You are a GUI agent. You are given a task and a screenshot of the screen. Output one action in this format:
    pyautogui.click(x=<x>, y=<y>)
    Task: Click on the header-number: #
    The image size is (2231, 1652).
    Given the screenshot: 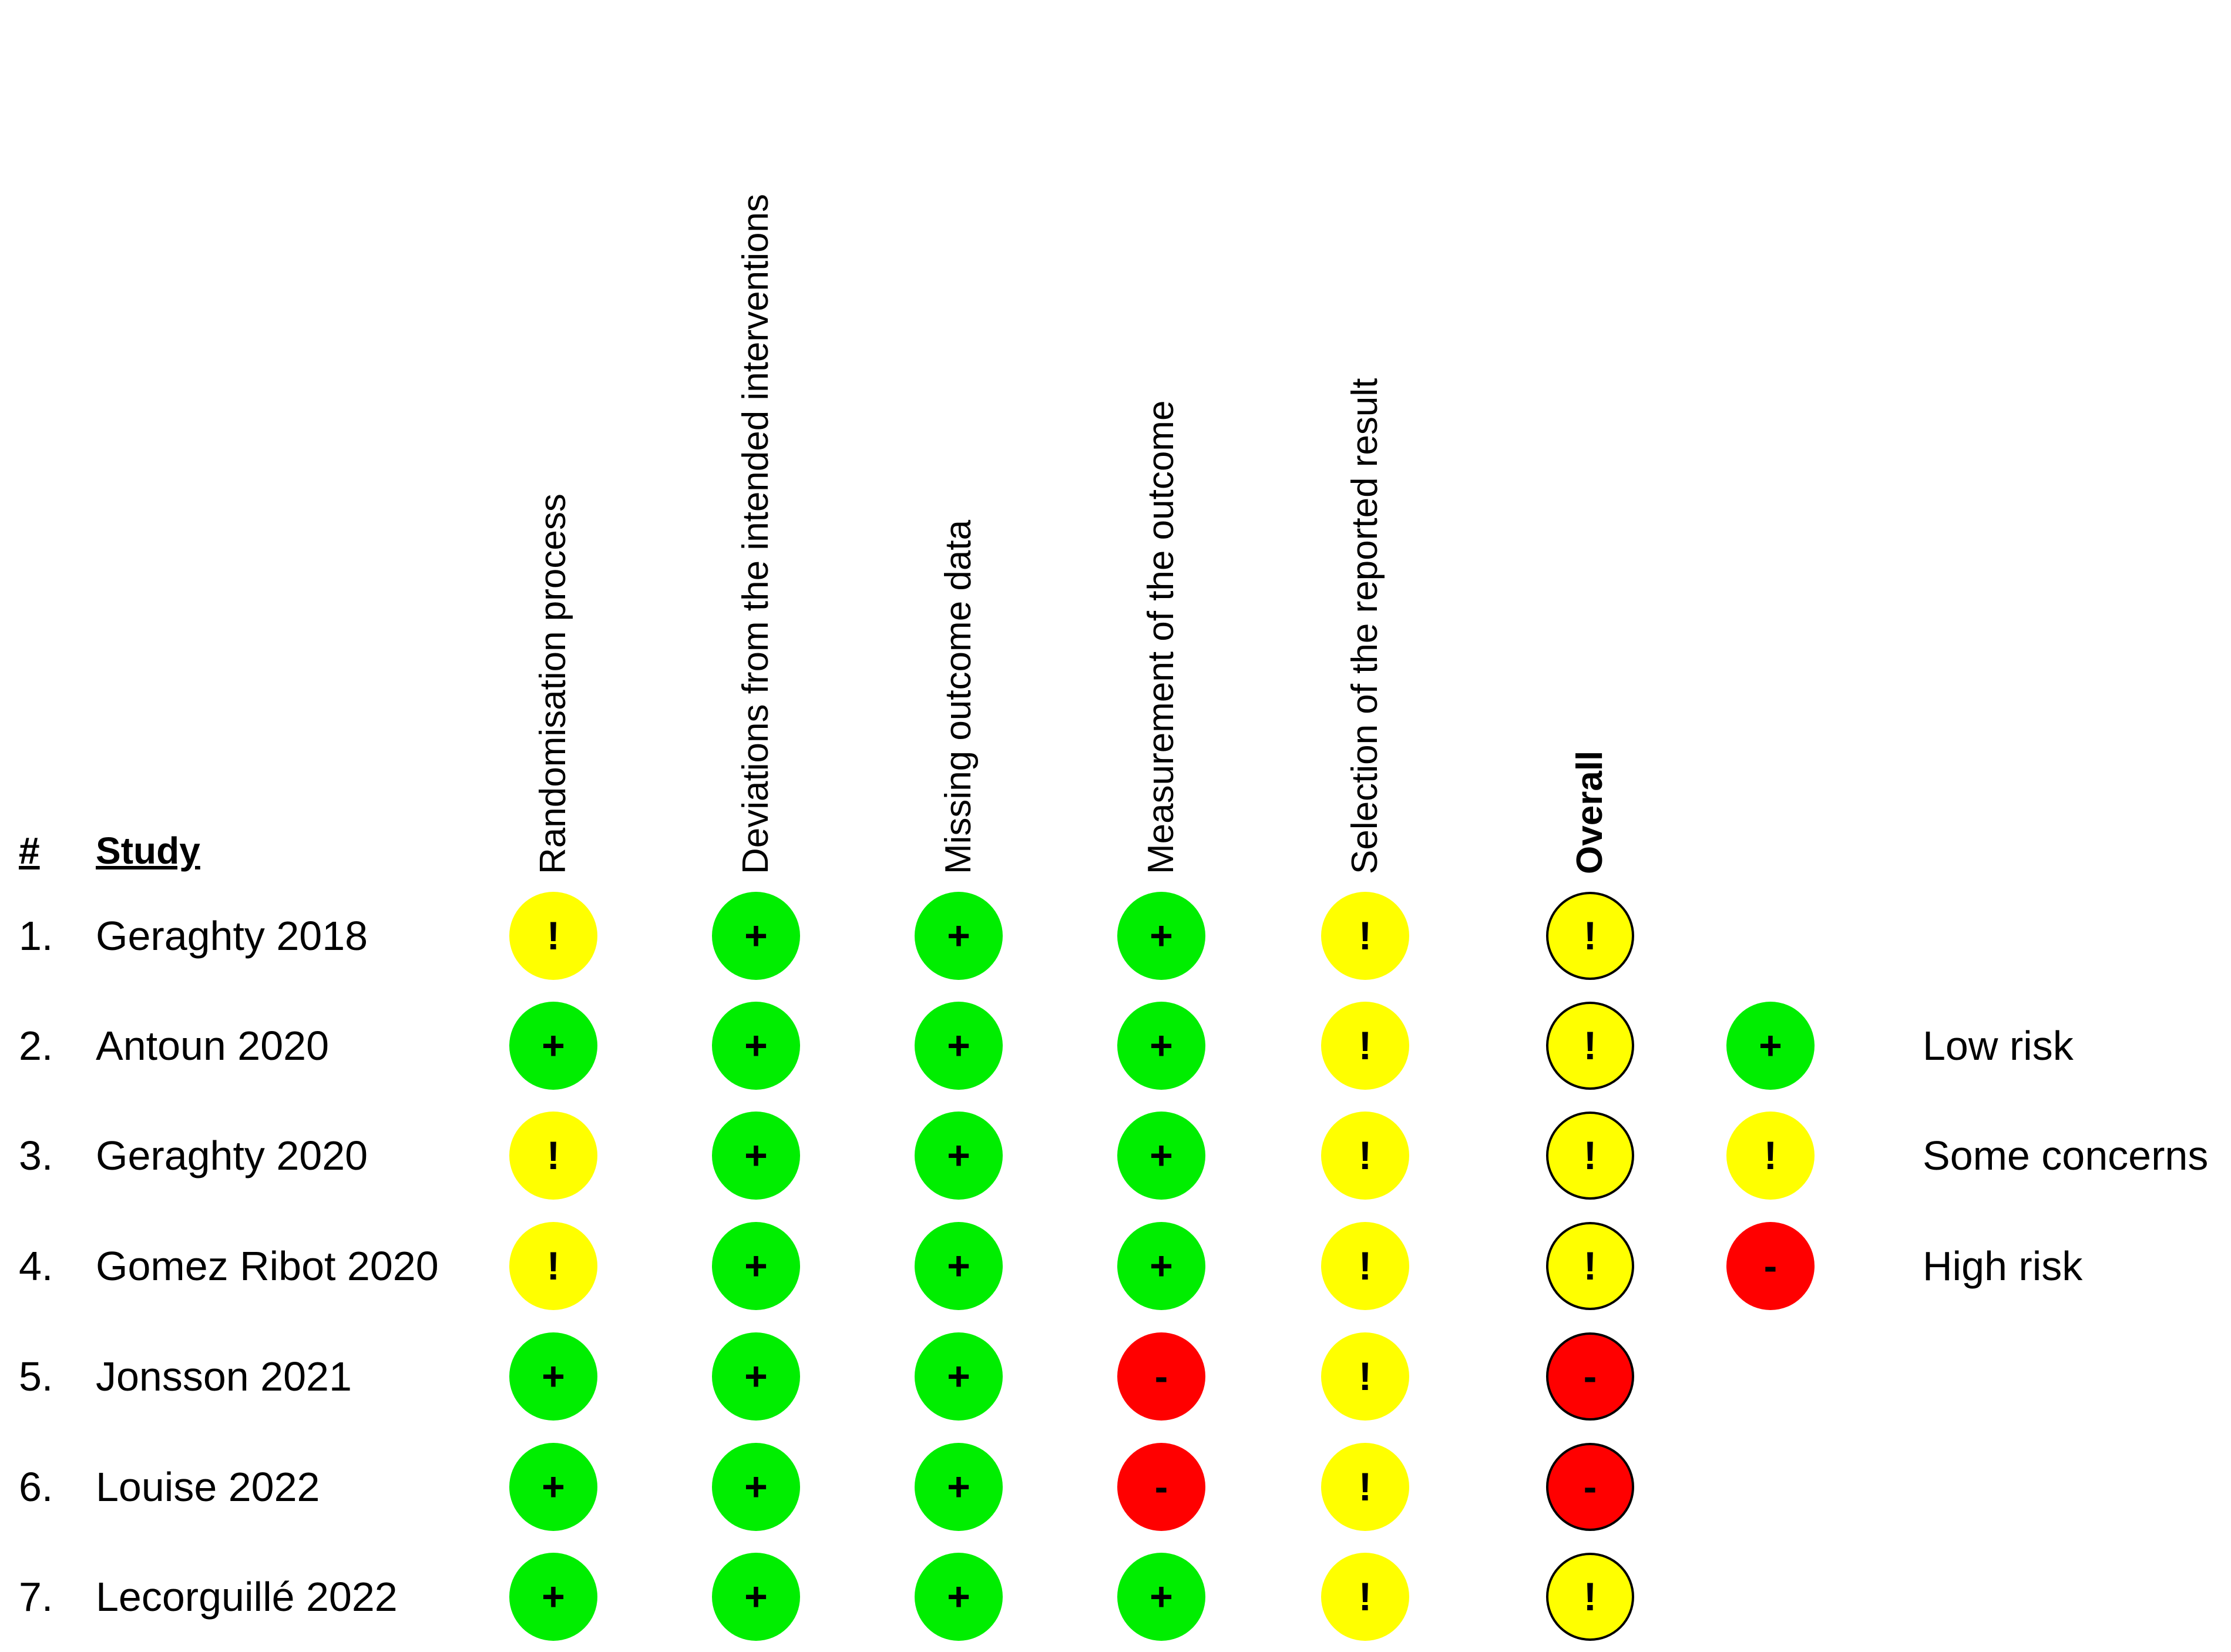 What is the action you would take?
    pyautogui.click(x=29, y=851)
    